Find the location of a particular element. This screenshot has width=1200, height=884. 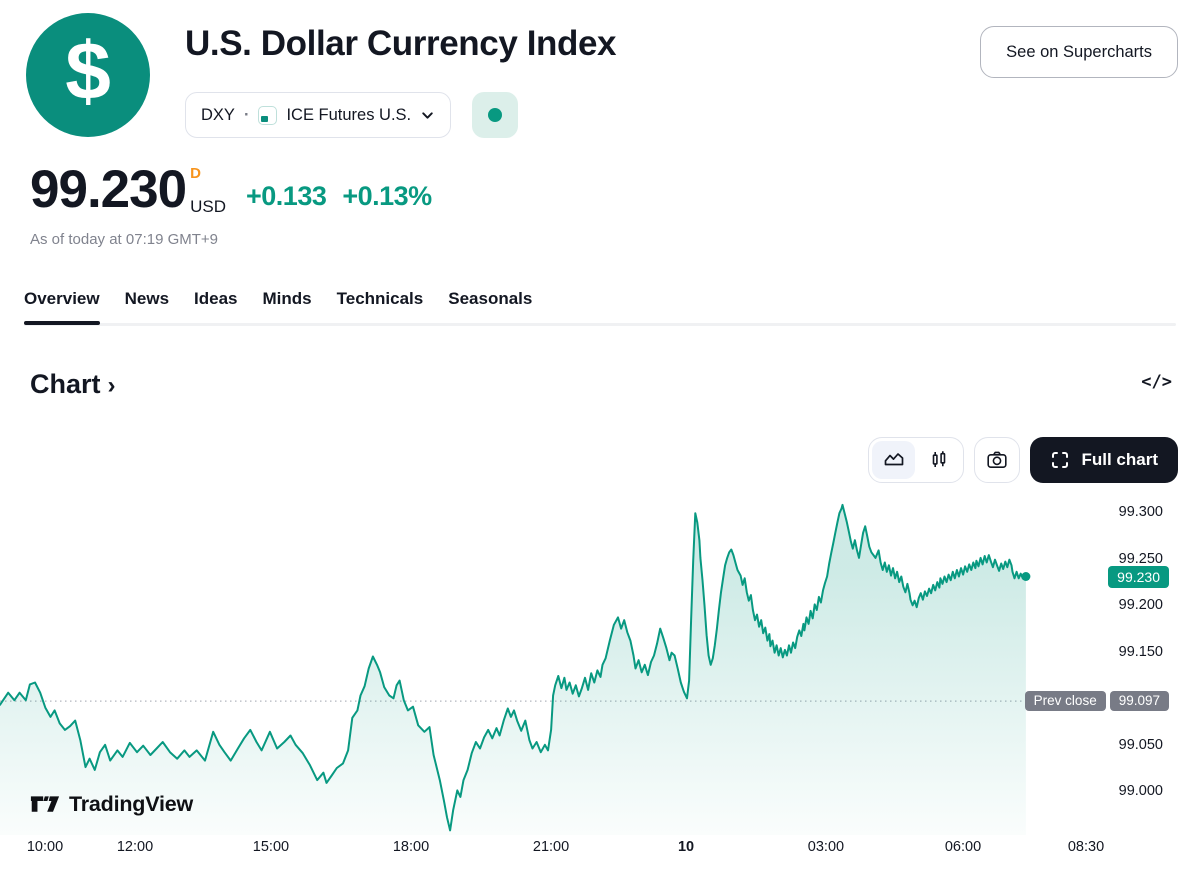

tab-technicals: Technicals is located at coordinates (380, 298).